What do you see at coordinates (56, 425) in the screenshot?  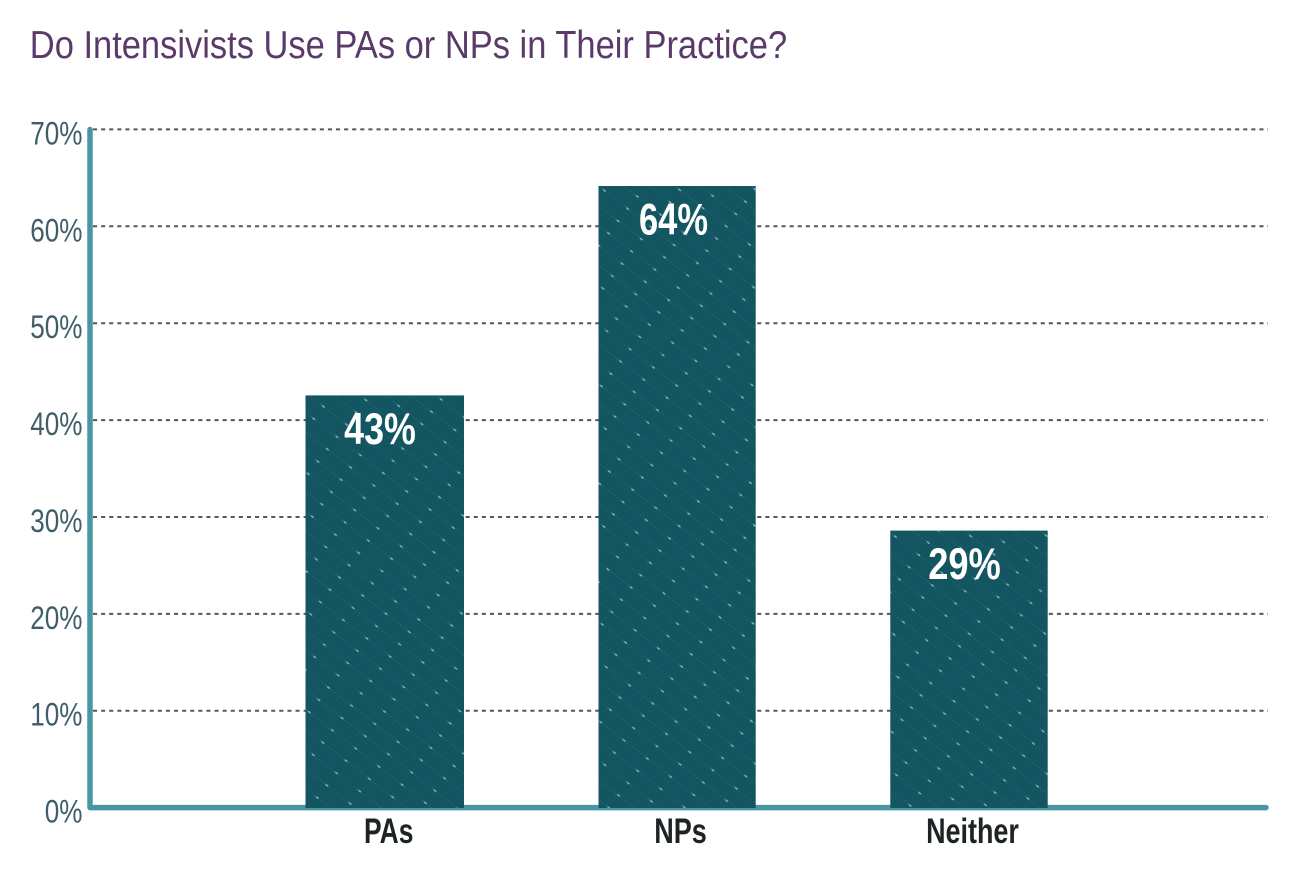 I see `svg-text: 40%` at bounding box center [56, 425].